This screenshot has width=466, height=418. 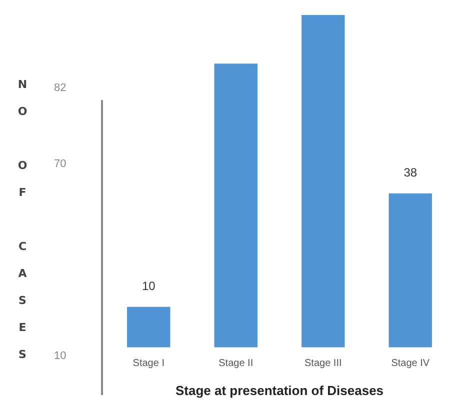 I want to click on x-axis-title: Stage at presentation of Diseases, so click(x=279, y=390).